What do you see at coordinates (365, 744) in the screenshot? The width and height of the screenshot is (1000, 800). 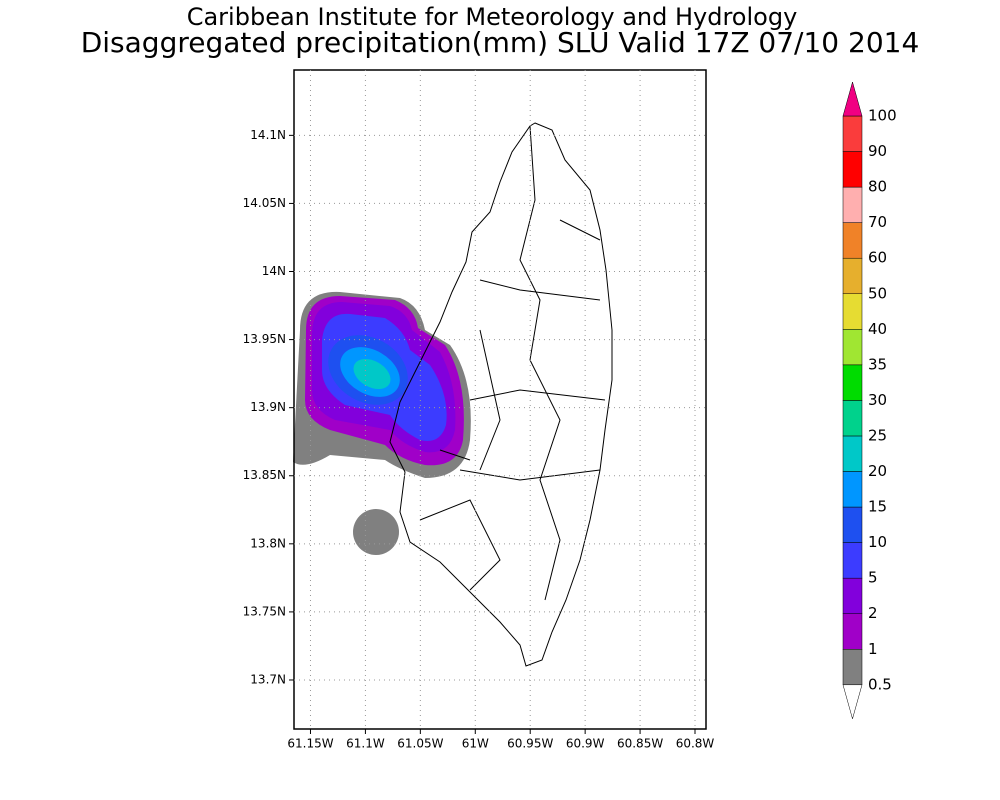 I see `x-tick-label: 61.1W` at bounding box center [365, 744].